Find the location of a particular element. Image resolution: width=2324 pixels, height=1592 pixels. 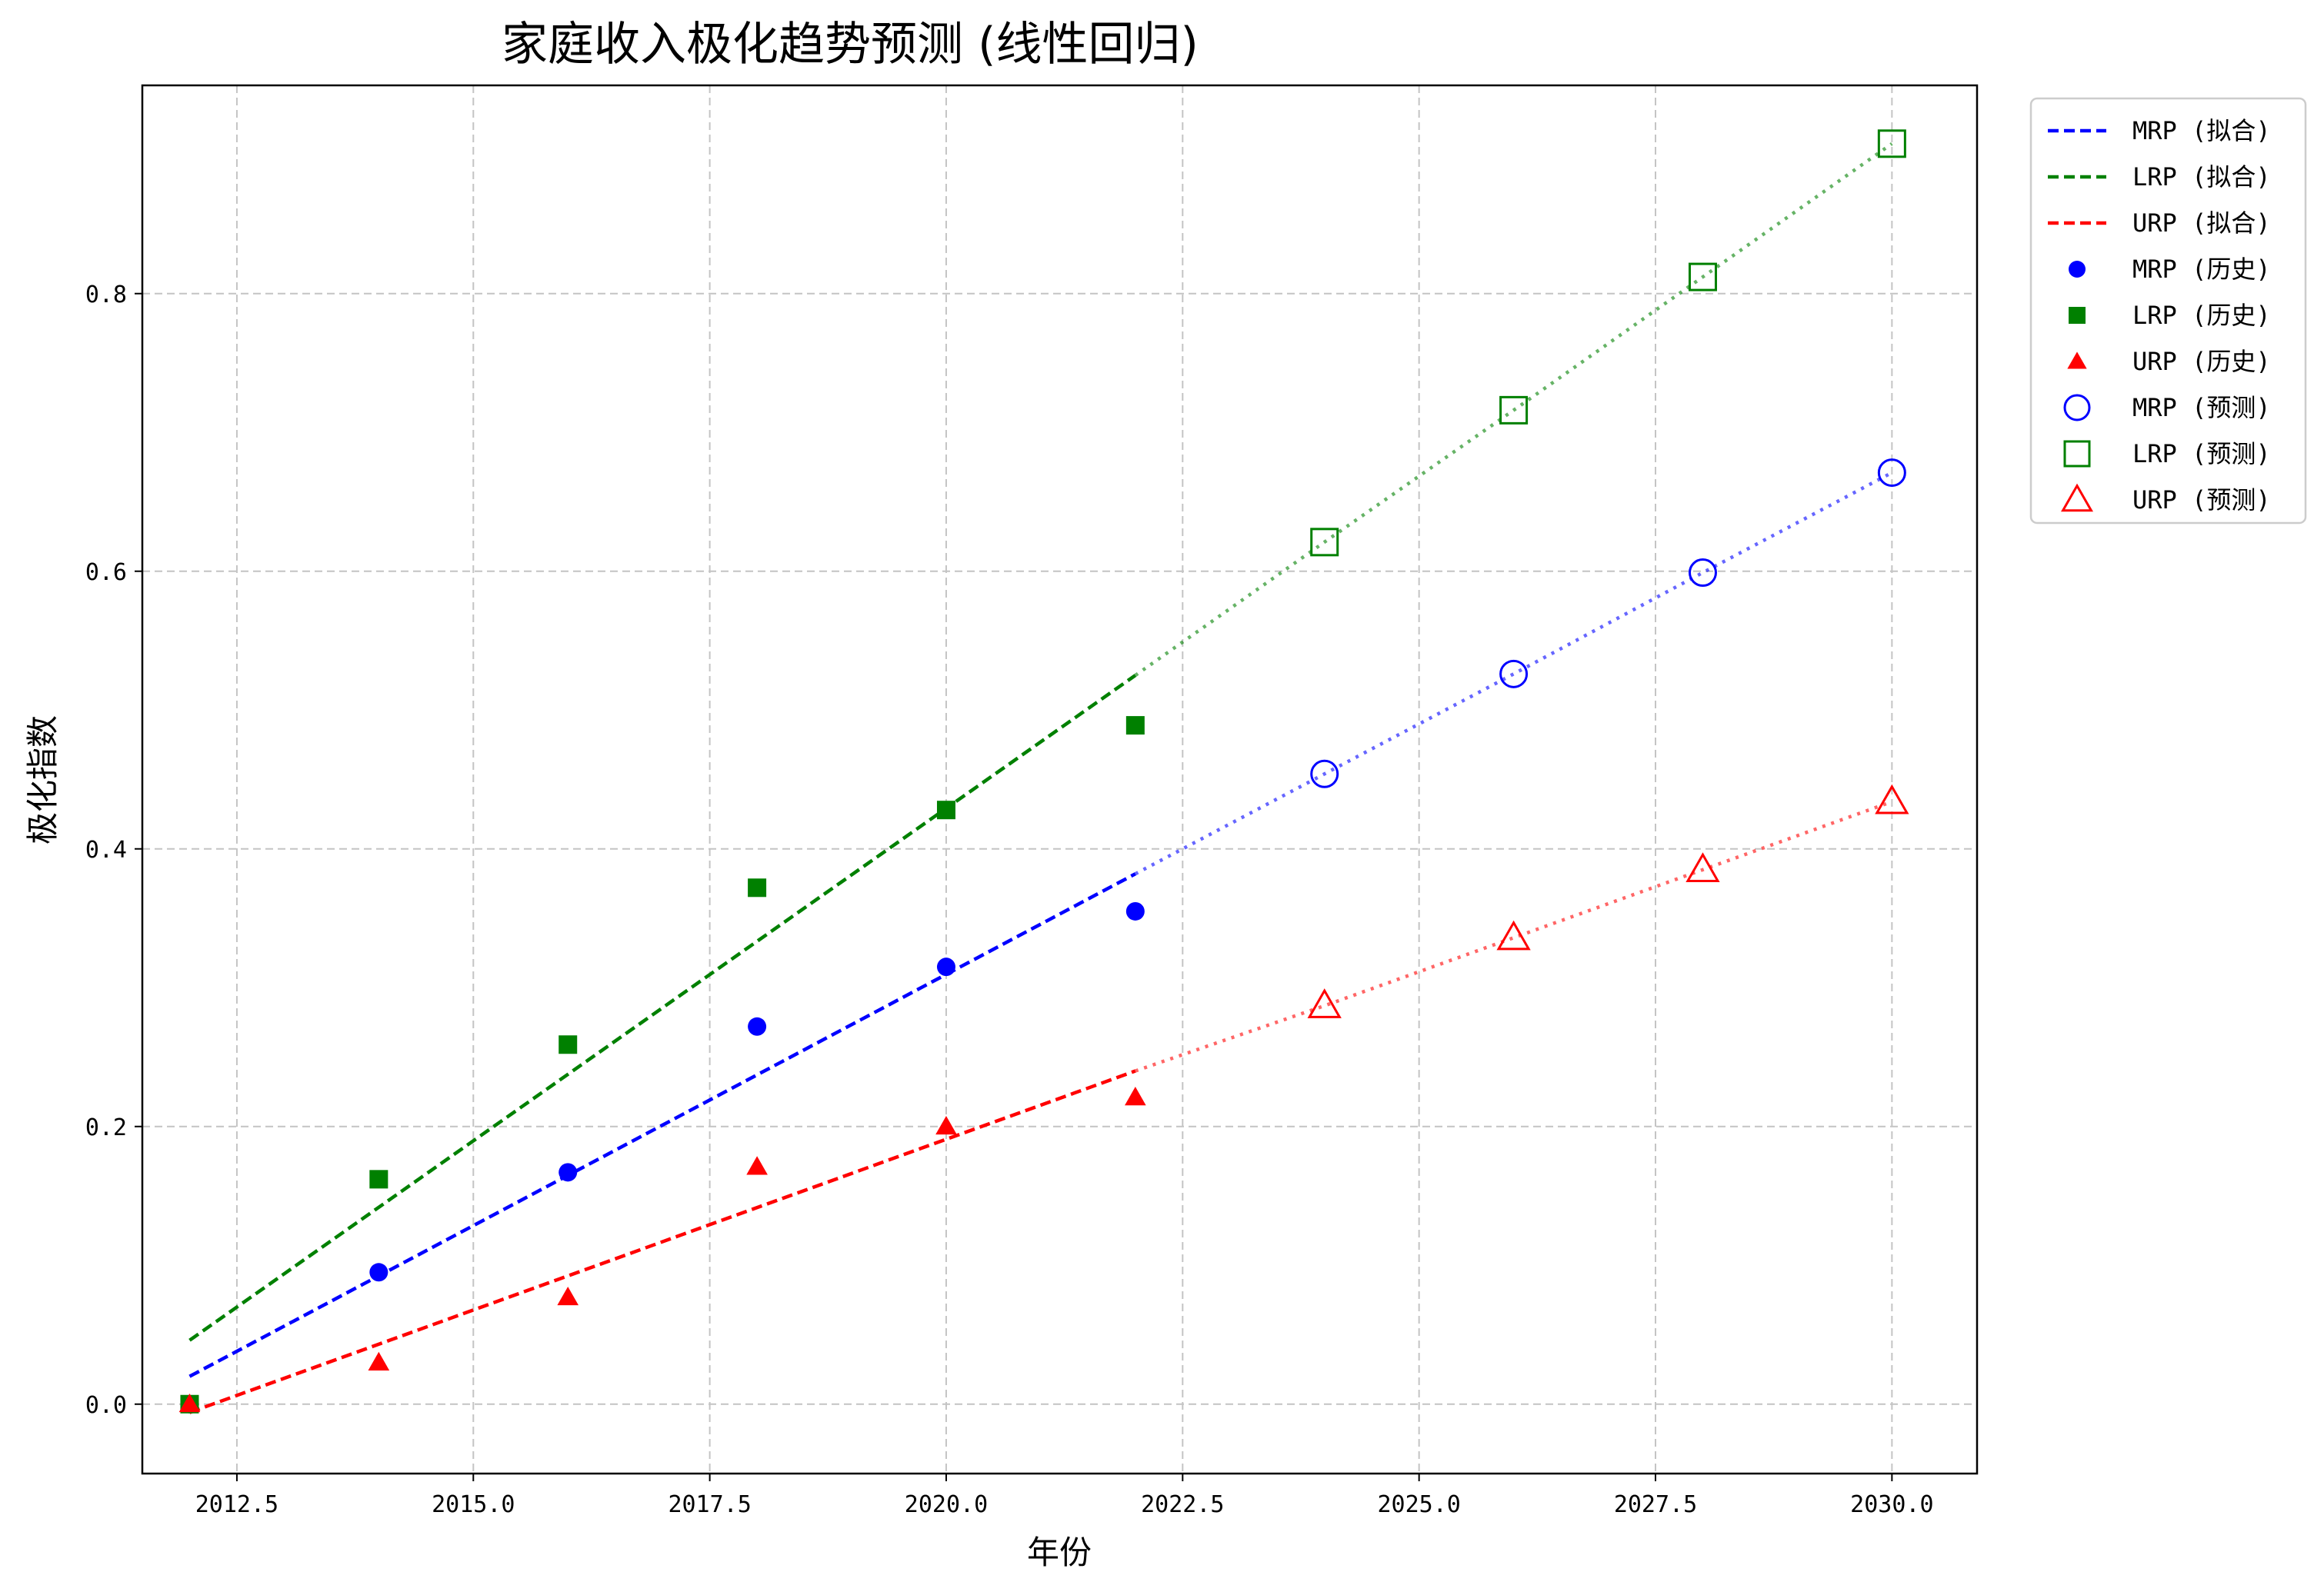

legend-swatch-mrp-forecast is located at coordinates (2077, 407).